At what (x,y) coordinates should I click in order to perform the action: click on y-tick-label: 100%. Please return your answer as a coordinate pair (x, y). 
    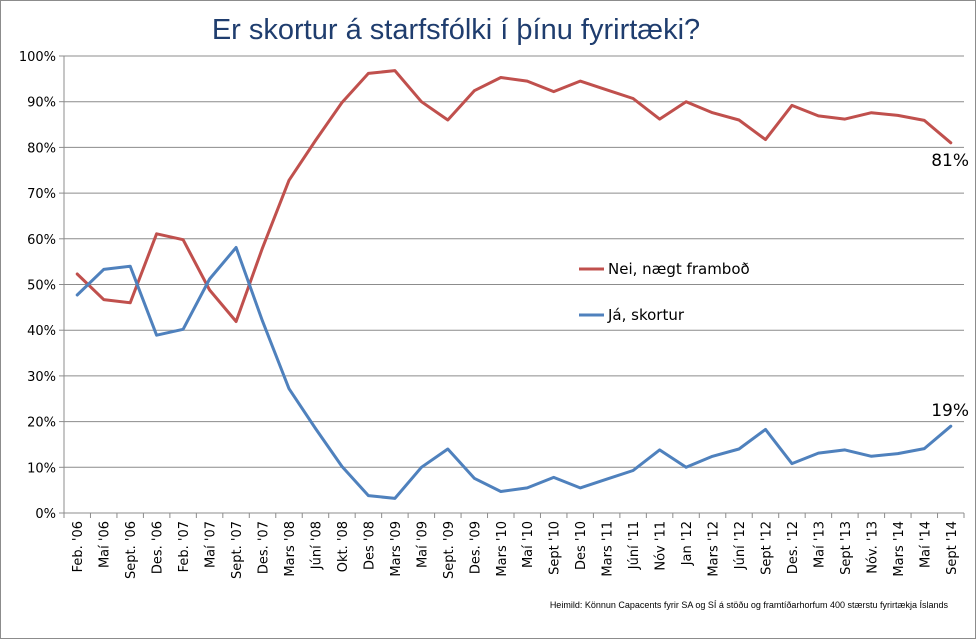
    Looking at the image, I should click on (37, 57).